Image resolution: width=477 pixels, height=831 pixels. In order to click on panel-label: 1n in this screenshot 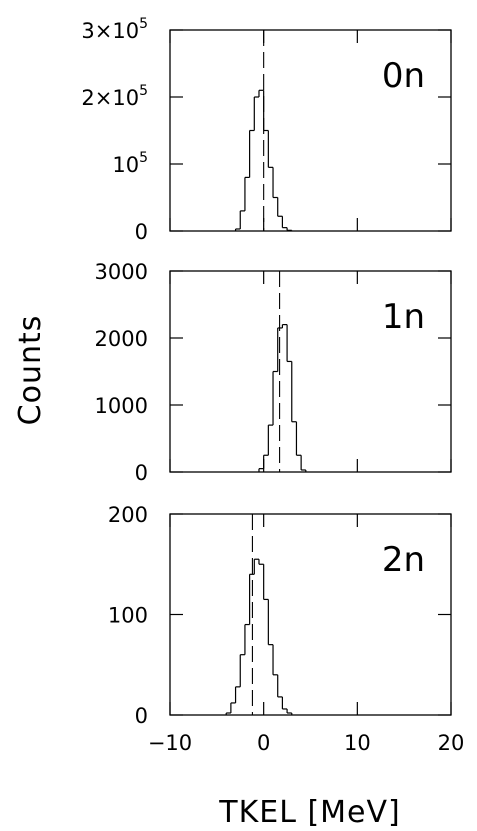, I will do `click(403, 317)`.